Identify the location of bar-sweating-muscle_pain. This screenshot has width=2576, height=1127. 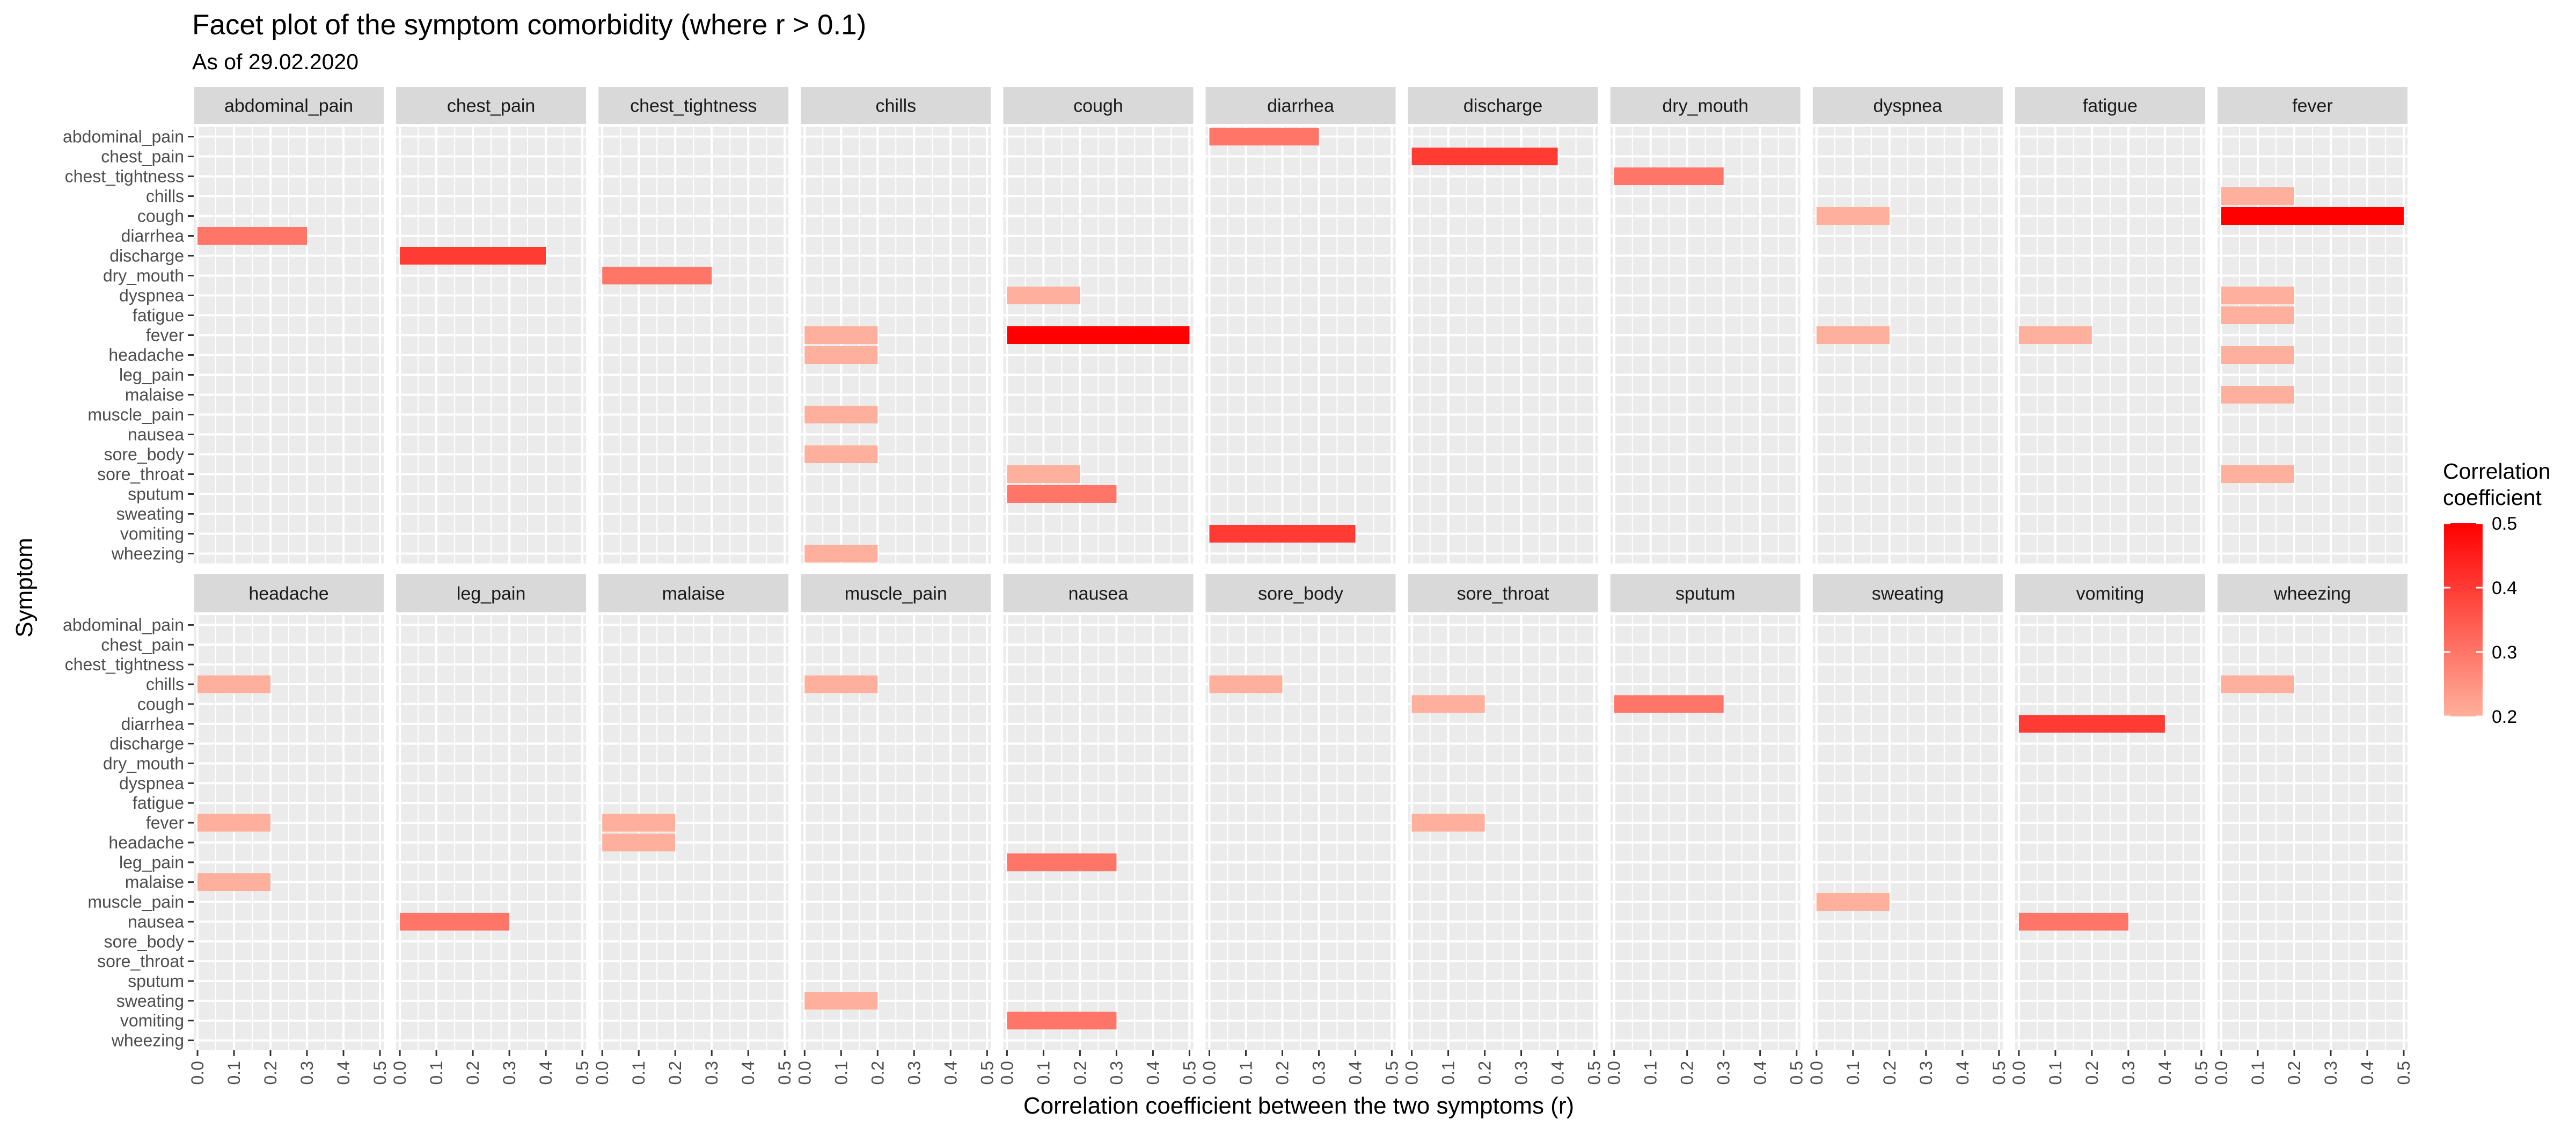
(1853, 902).